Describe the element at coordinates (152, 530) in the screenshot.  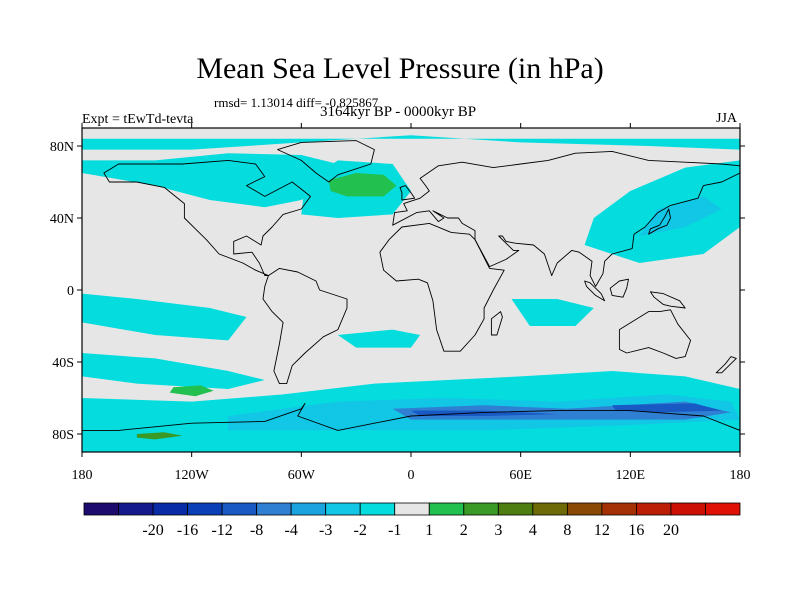
I see `colorbar-label: -20` at that location.